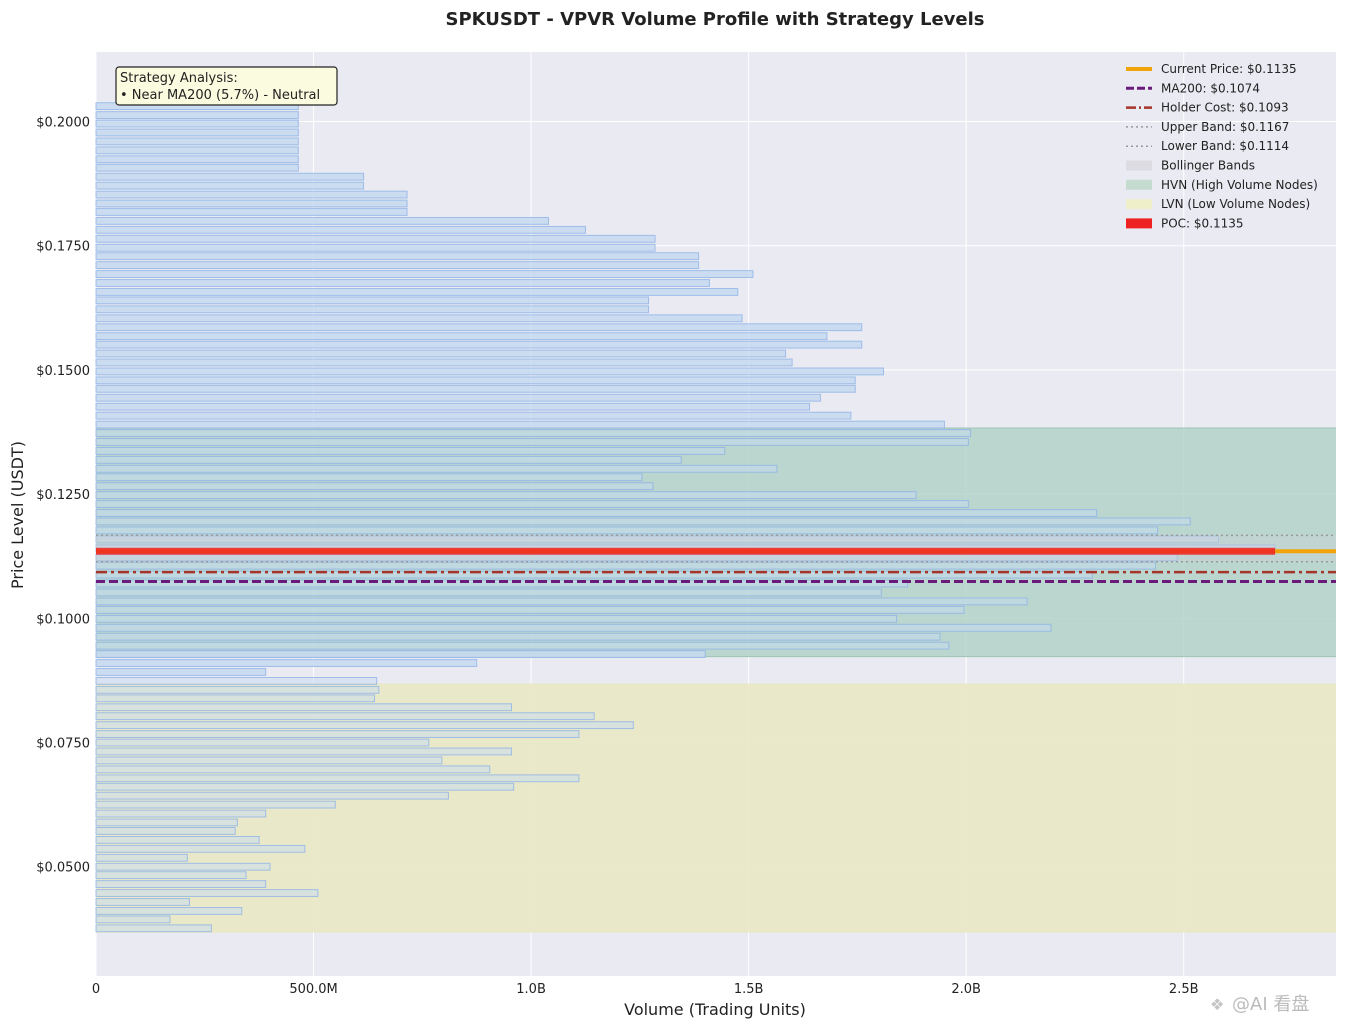 Image resolution: width=1345 pixels, height=1029 pixels. Describe the element at coordinates (686, 551) in the screenshot. I see `poc-bar` at that location.